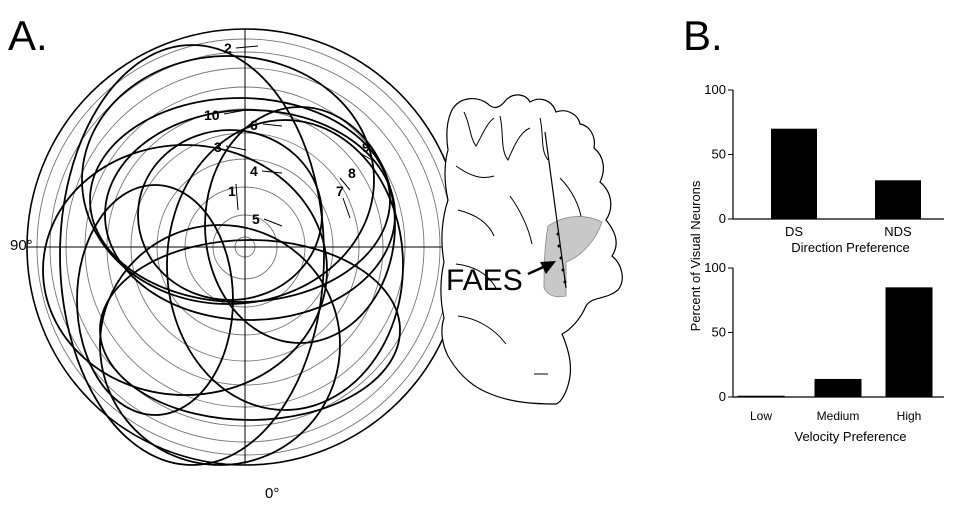  What do you see at coordinates (256, 219) in the screenshot?
I see `rf-label-5: 5` at bounding box center [256, 219].